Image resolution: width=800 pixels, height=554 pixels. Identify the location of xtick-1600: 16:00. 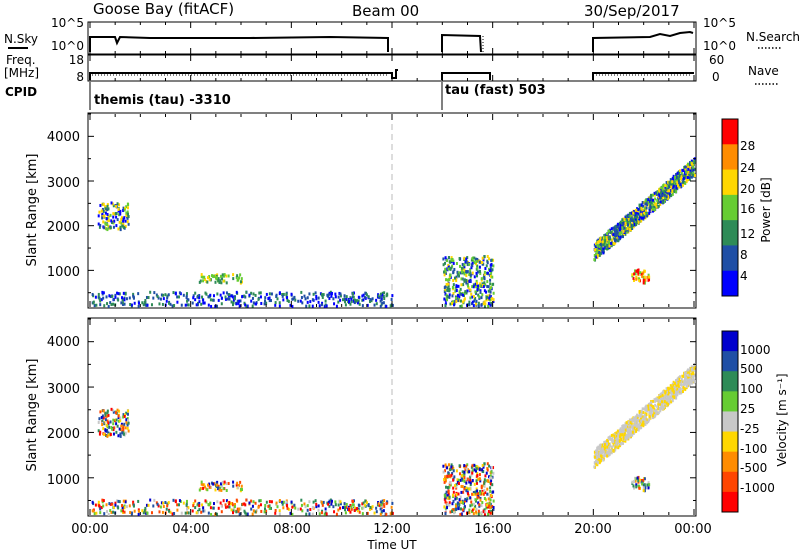
(492, 529).